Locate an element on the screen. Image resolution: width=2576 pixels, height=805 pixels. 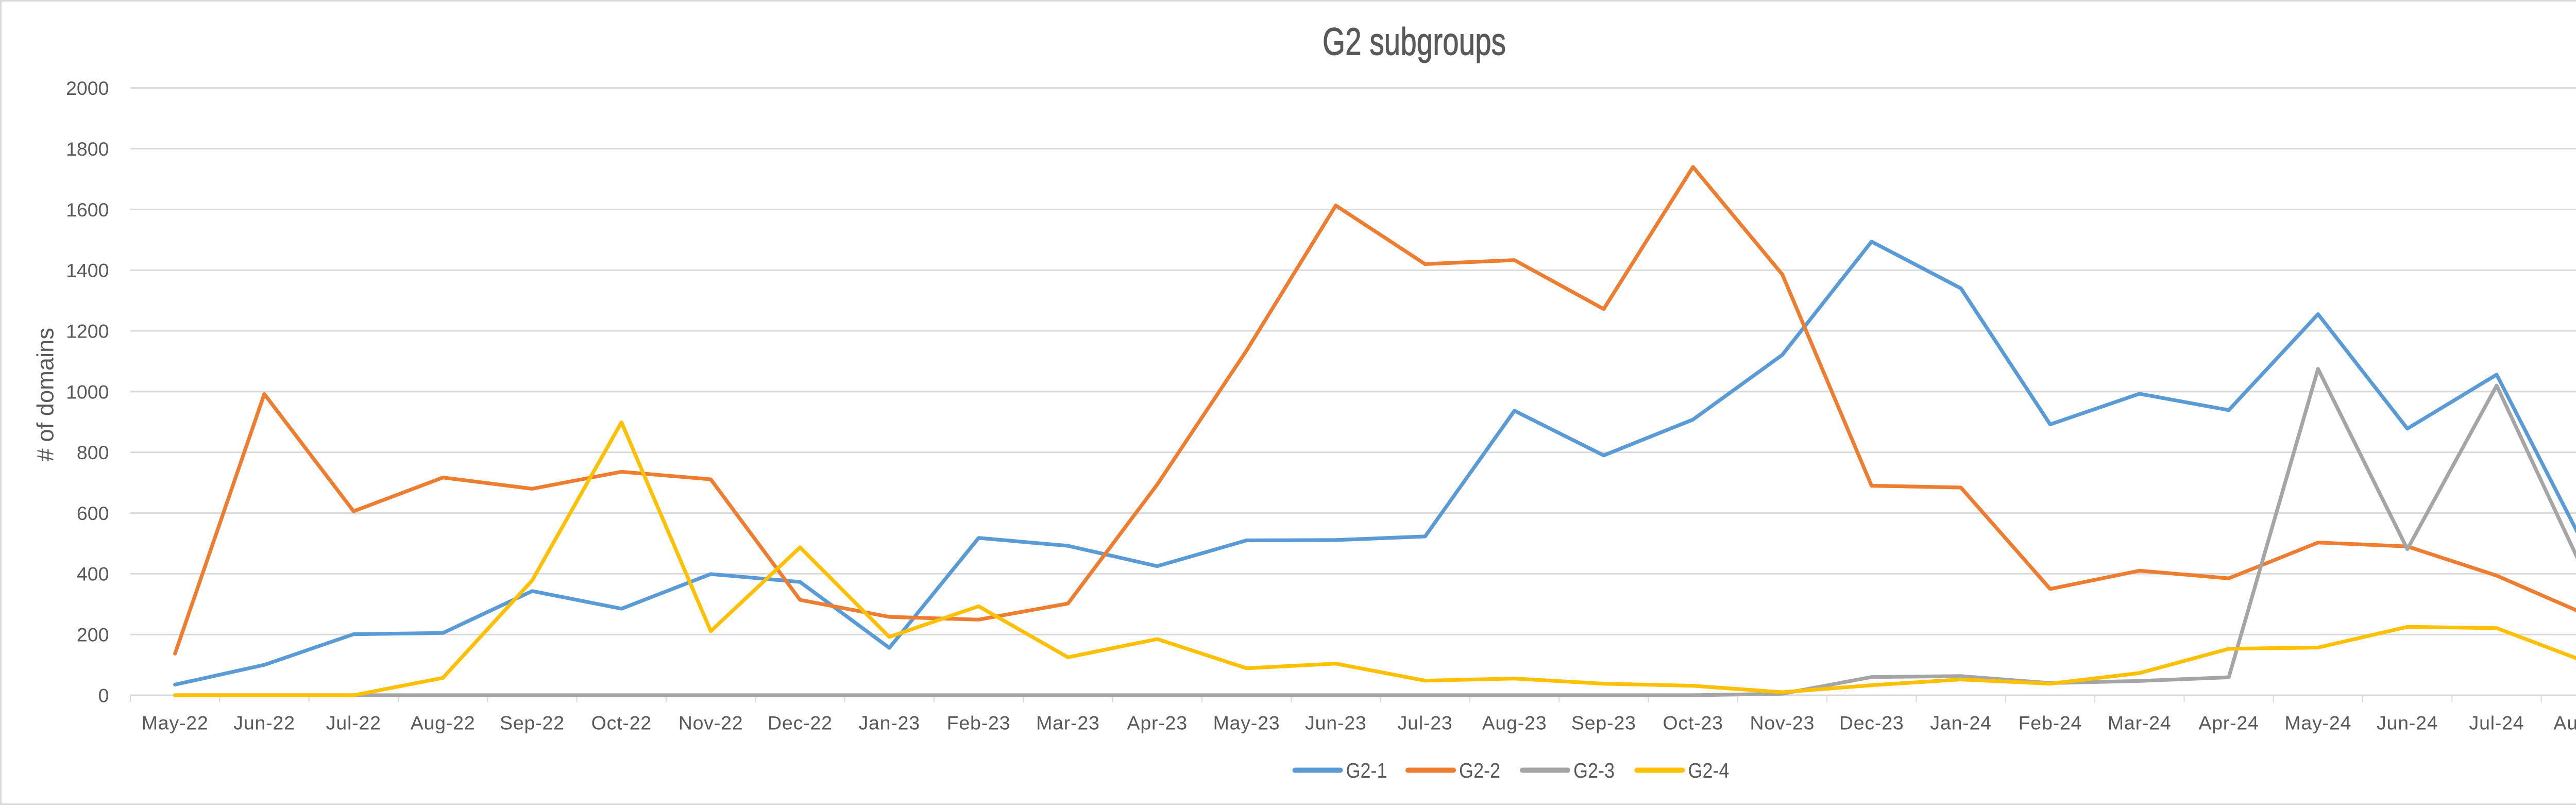
svg-text: Jun-23 is located at coordinates (1335, 723).